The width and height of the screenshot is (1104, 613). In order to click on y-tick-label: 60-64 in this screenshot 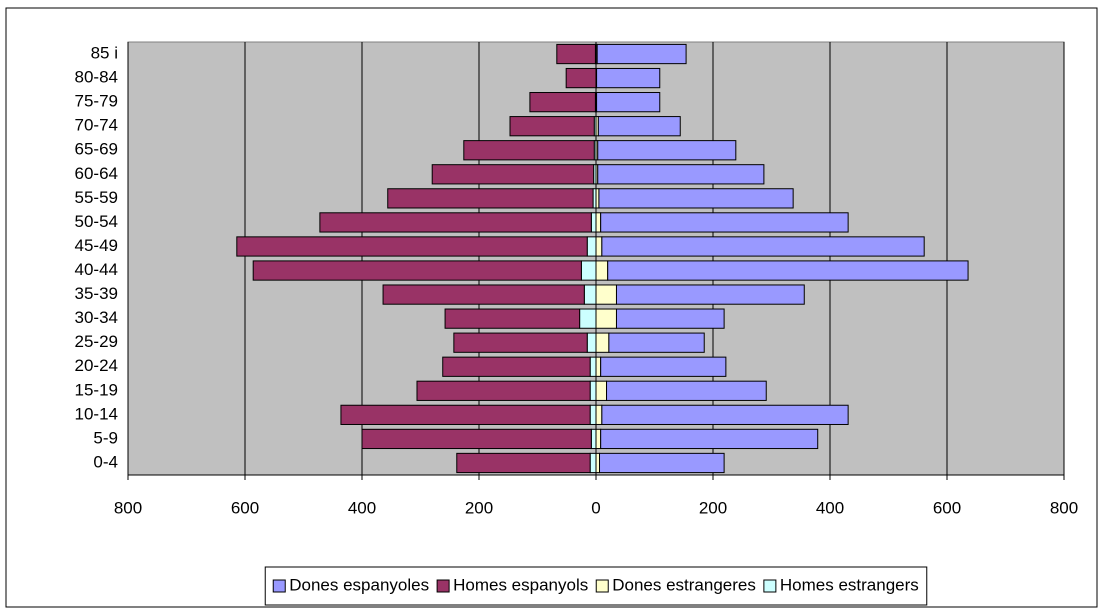, I will do `click(96, 173)`.